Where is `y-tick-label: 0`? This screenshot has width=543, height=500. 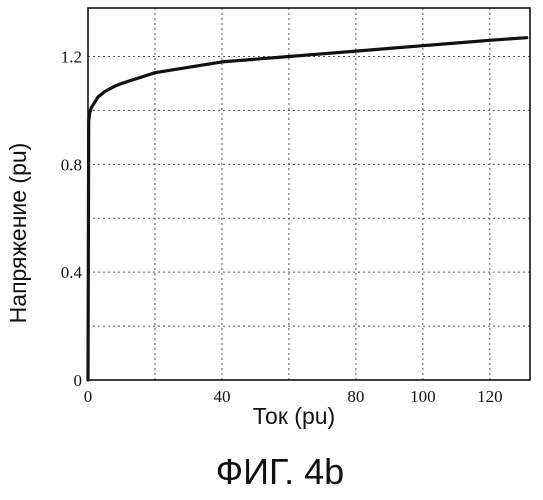 y-tick-label: 0 is located at coordinates (78, 380).